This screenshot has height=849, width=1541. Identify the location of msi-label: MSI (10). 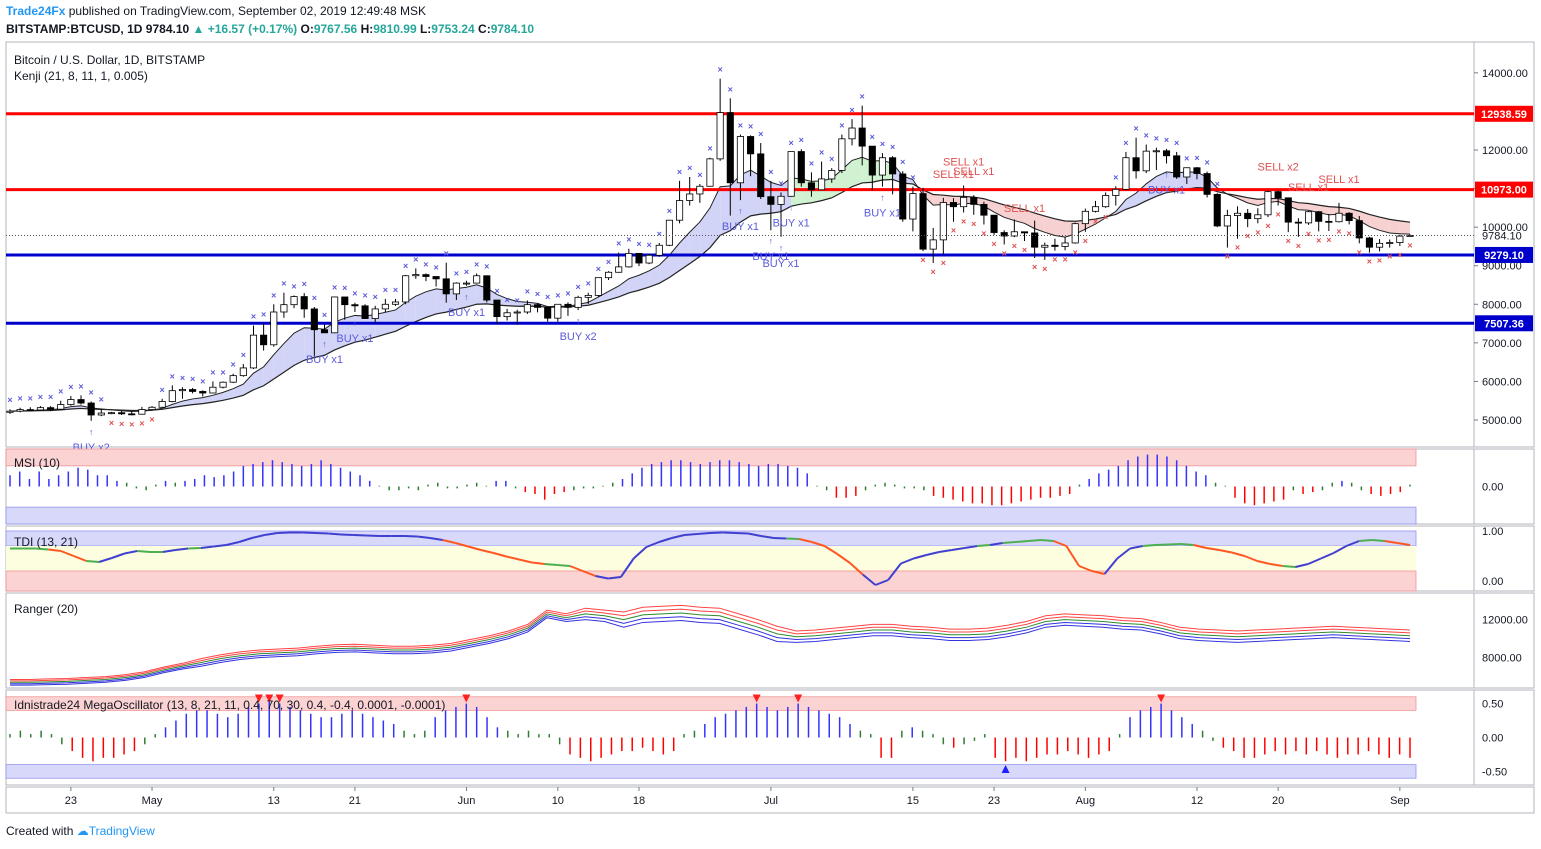
(37, 463).